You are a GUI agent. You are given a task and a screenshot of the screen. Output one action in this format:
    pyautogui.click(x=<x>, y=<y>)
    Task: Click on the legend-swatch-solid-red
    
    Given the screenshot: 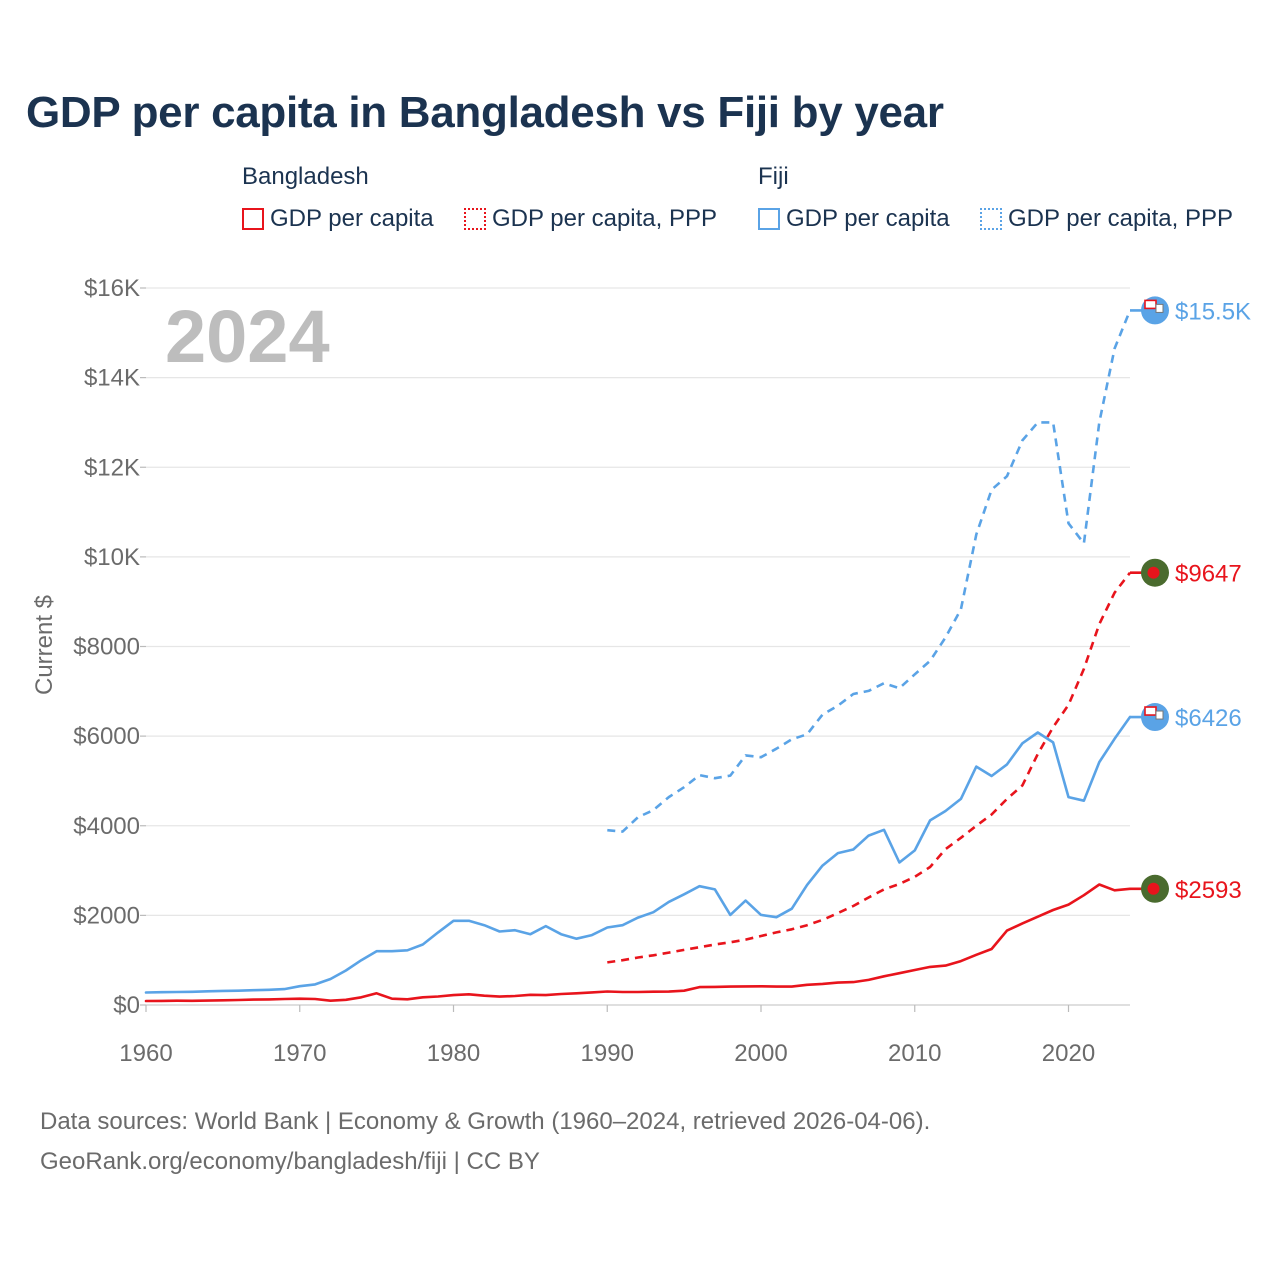 What is the action you would take?
    pyautogui.click(x=253, y=219)
    